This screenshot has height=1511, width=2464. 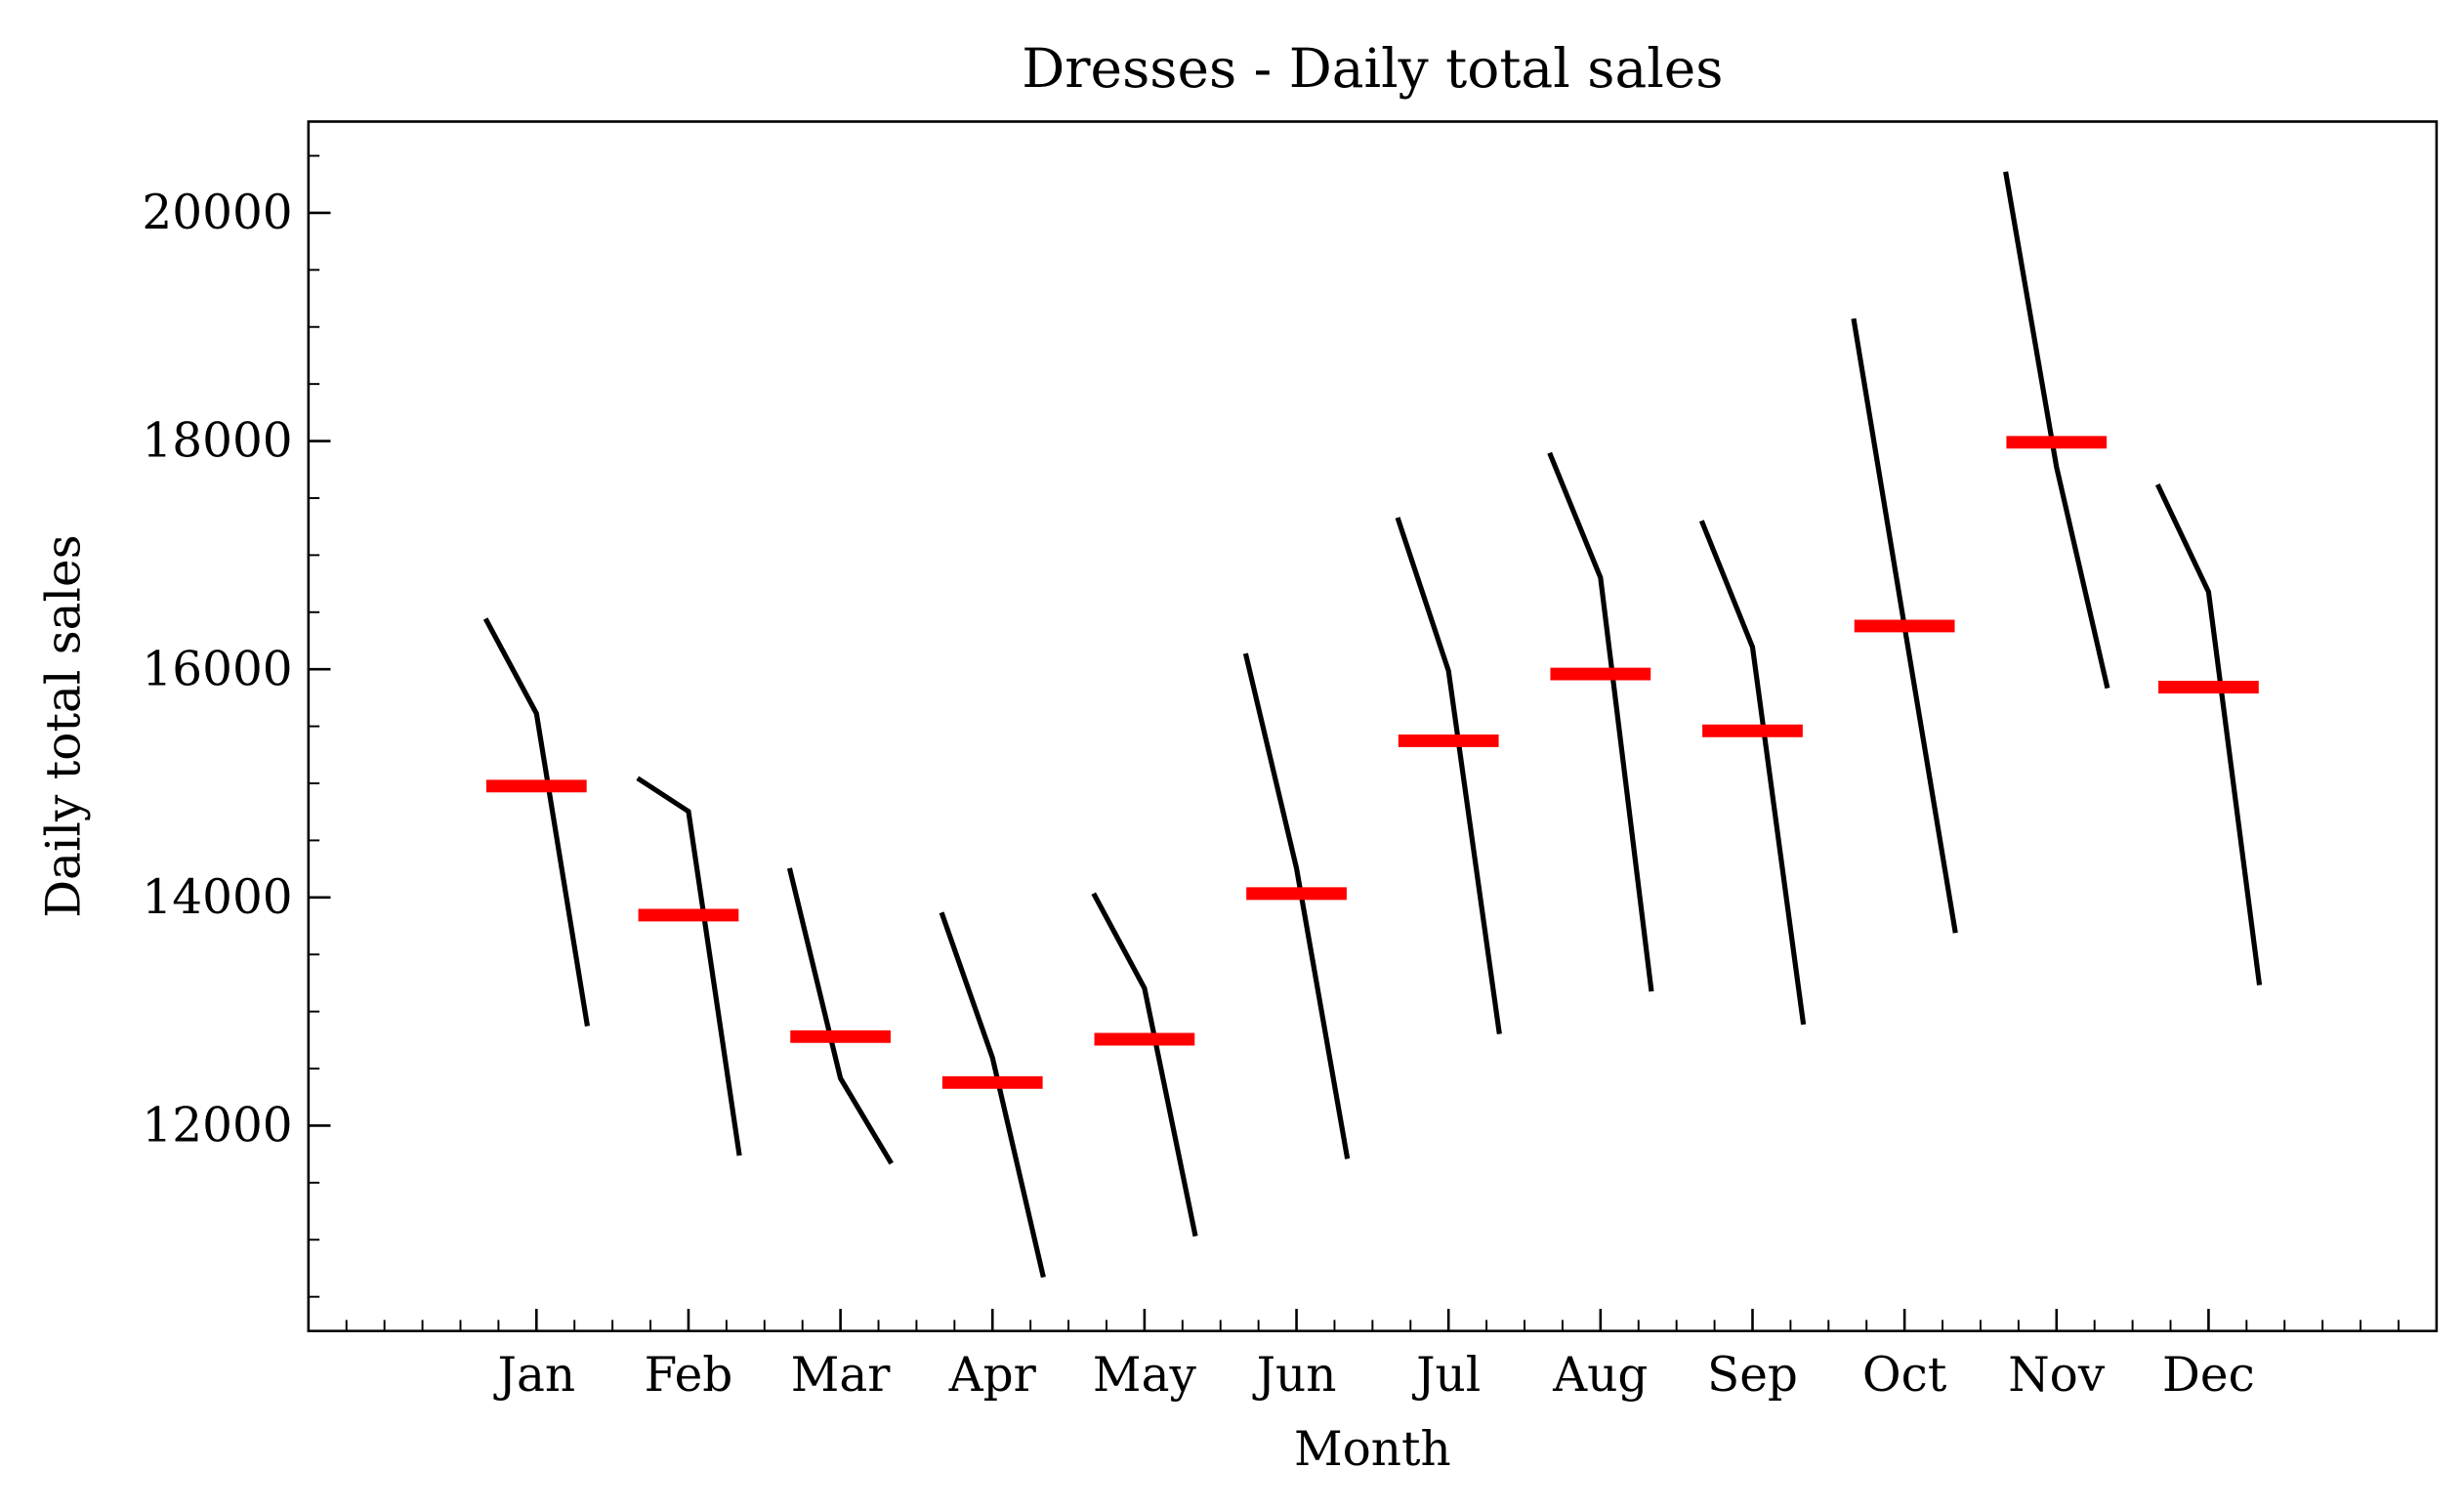 What do you see at coordinates (1600, 1375) in the screenshot?
I see `x-tick-label: Aug` at bounding box center [1600, 1375].